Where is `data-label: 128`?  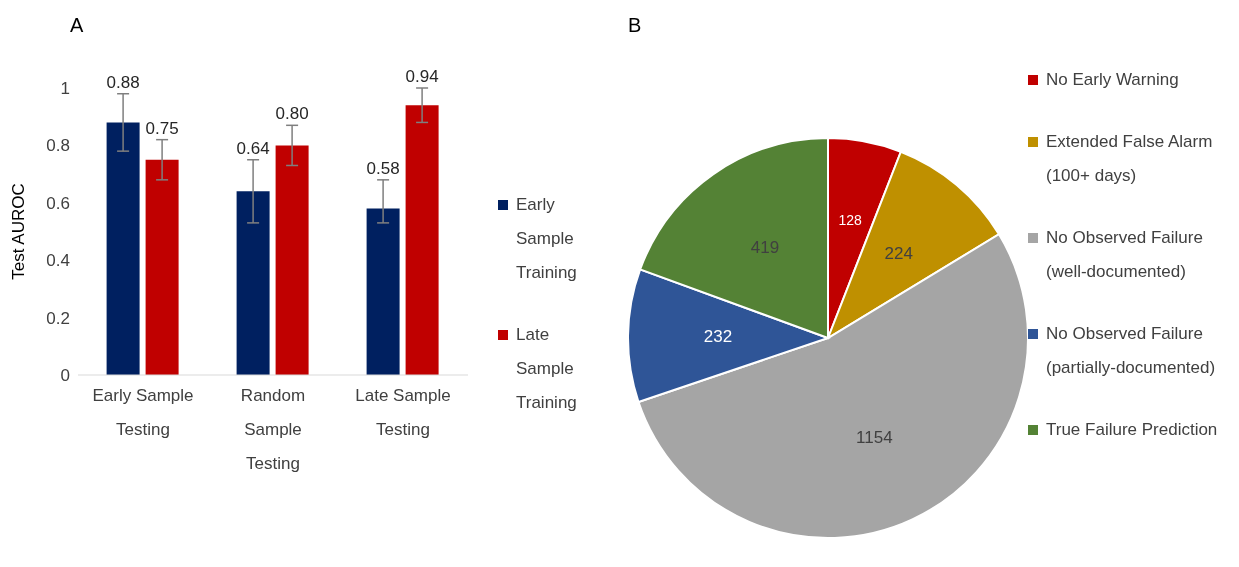
data-label: 128 is located at coordinates (850, 220).